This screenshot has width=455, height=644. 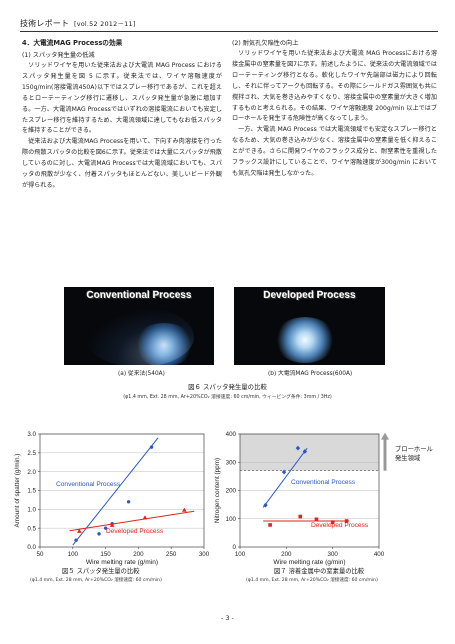 I want to click on y-tick-label: 100, so click(x=231, y=519).